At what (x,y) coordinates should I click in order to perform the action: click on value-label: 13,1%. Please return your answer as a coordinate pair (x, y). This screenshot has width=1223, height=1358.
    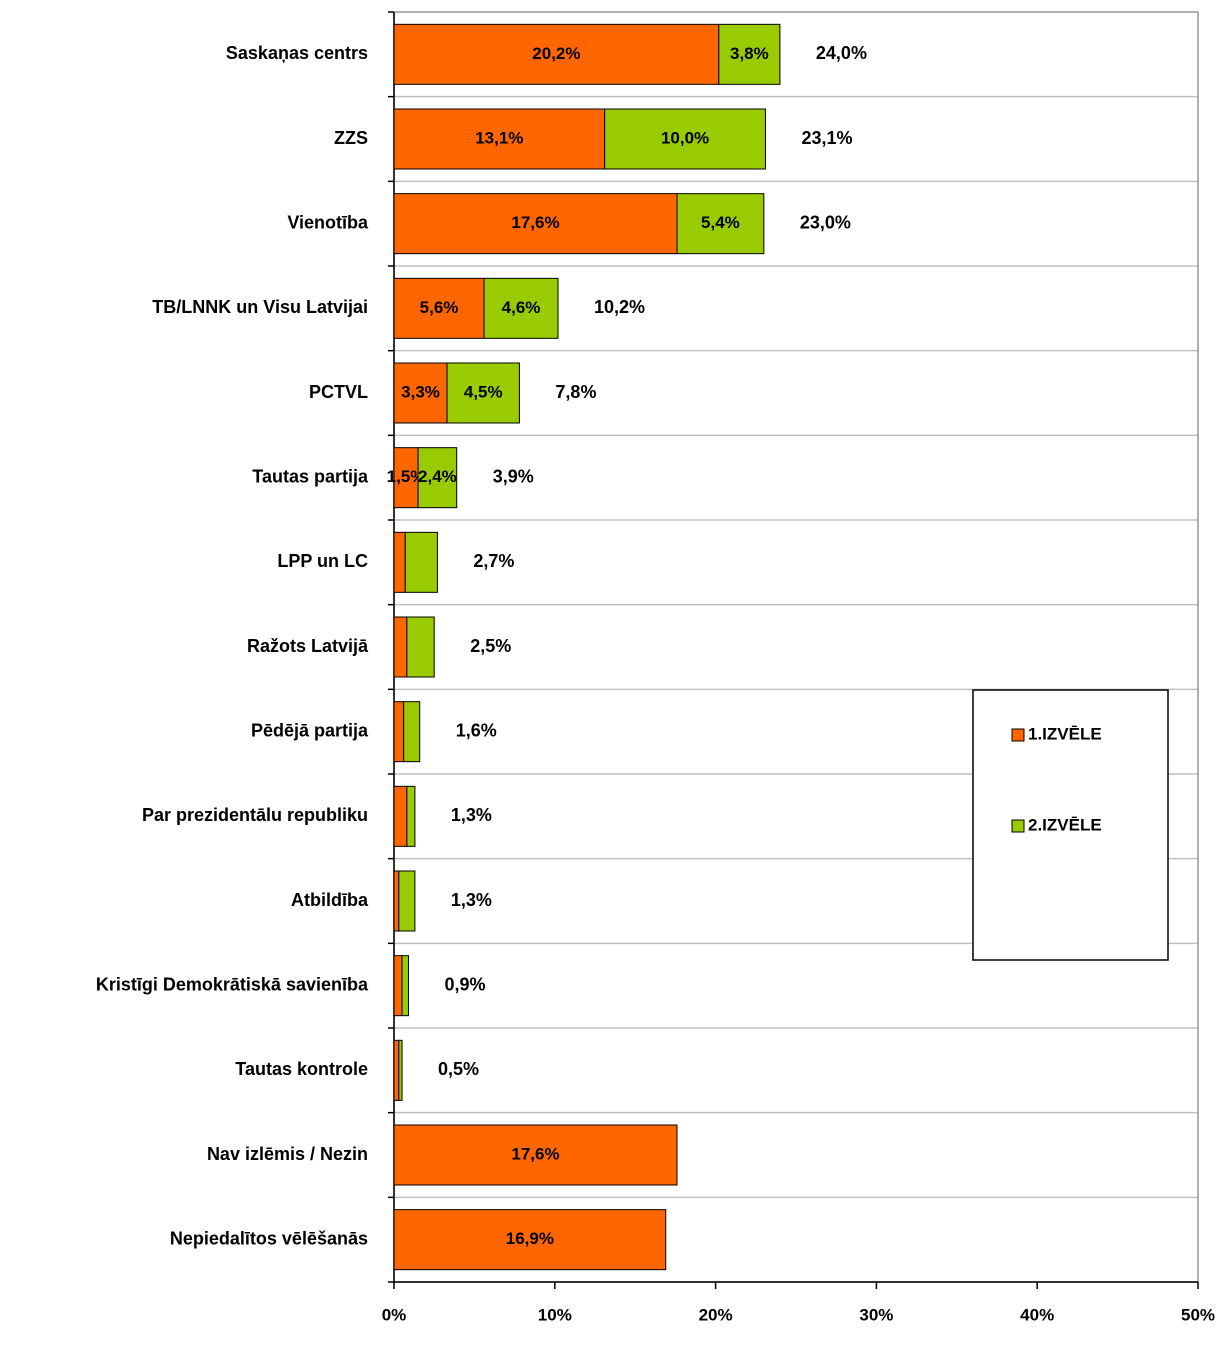
    Looking at the image, I should click on (499, 137).